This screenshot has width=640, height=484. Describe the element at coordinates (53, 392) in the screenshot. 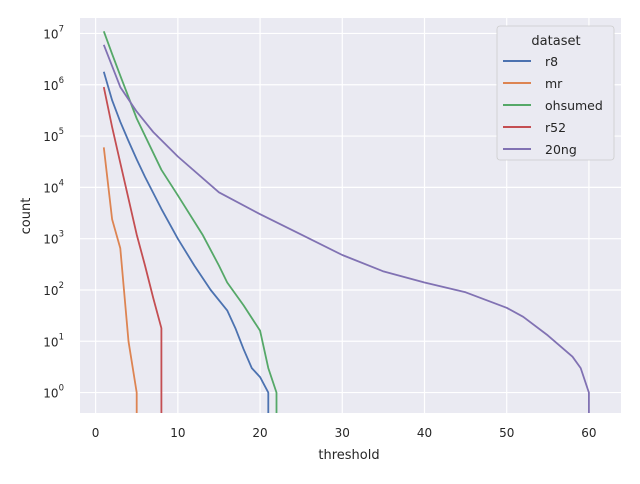

I see `y-tick-label: 10⁰` at that location.